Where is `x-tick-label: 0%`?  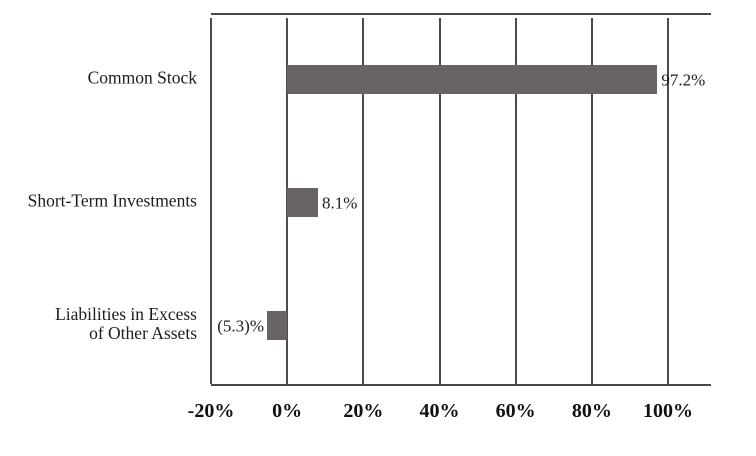
x-tick-label: 0% is located at coordinates (287, 411).